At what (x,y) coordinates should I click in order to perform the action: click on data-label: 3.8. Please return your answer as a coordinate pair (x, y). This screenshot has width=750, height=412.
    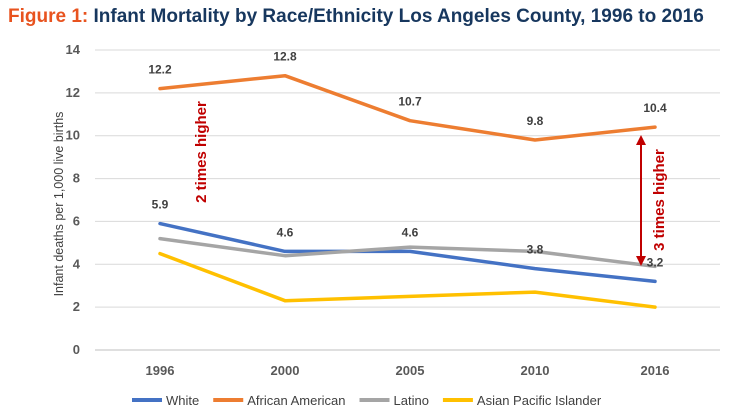
    Looking at the image, I should click on (535, 250).